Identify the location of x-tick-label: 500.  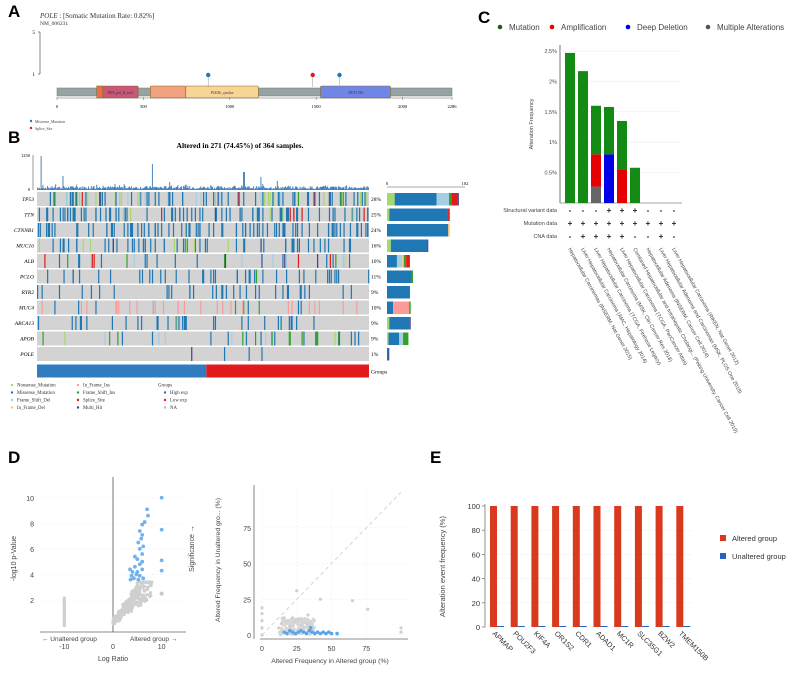
(144, 106).